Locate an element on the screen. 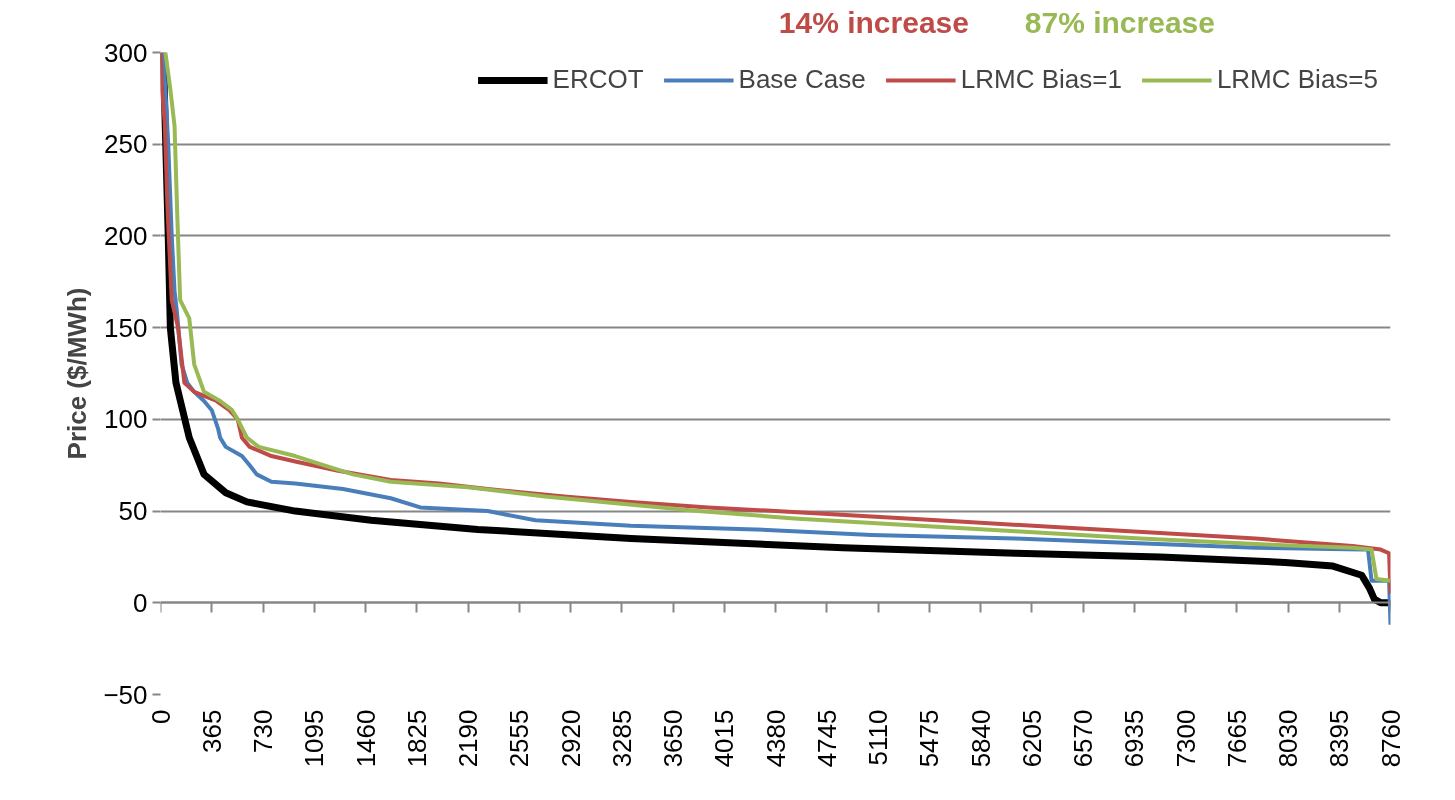  legend-label: Base Case is located at coordinates (802, 79).